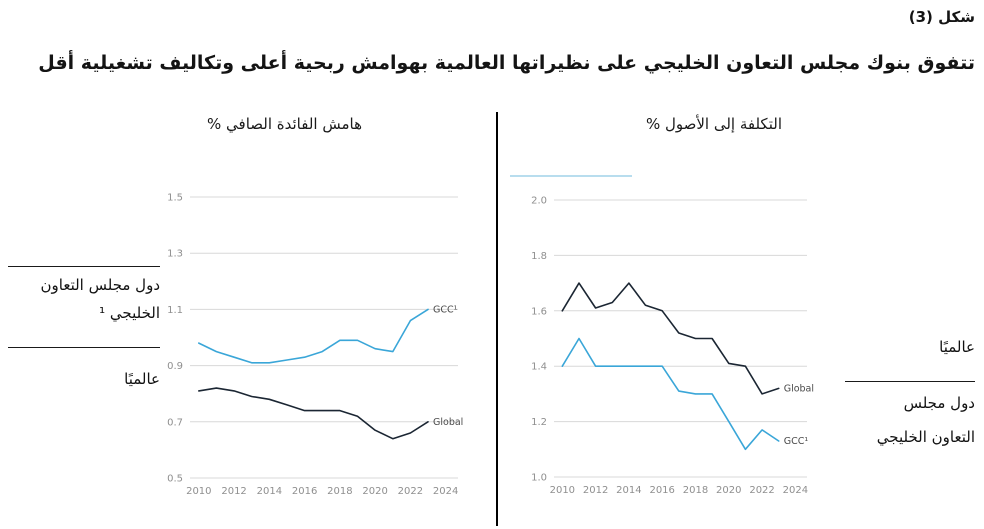 Image resolution: width=984 pixels, height=529 pixels. Describe the element at coordinates (939, 403) in the screenshot. I see `right-legend-gcc-label-line1: دول مجلس` at that location.